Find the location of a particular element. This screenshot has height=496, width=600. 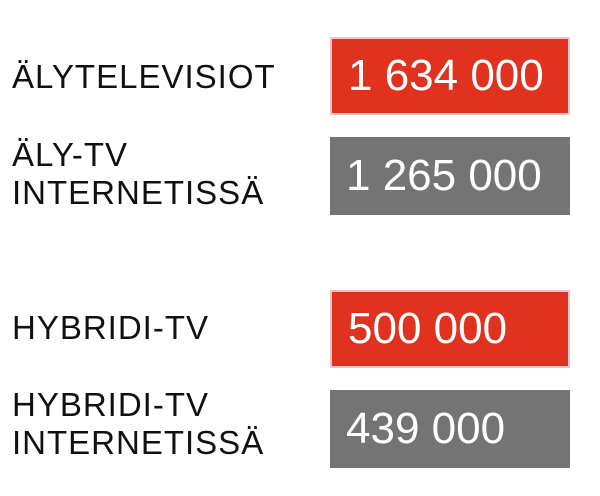

row-label: HYBRIDI-TV INTERNETISSÄ is located at coordinates (162, 424).